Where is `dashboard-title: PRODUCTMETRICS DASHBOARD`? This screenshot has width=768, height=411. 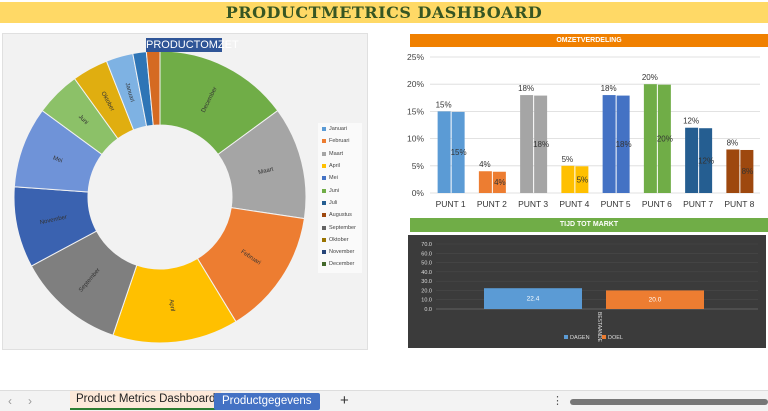
dashboard-title: PRODUCTMETRICS DASHBOARD is located at coordinates (384, 12).